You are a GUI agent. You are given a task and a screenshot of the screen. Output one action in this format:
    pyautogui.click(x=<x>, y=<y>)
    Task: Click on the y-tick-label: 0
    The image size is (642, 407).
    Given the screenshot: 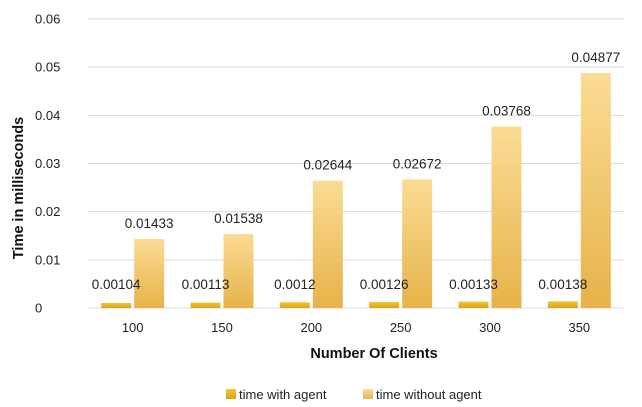 What is the action you would take?
    pyautogui.click(x=38, y=308)
    